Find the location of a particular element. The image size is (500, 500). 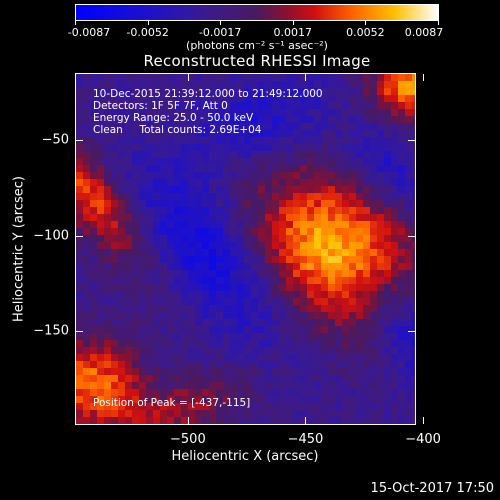

colorbar-gradient is located at coordinates (257, 12).